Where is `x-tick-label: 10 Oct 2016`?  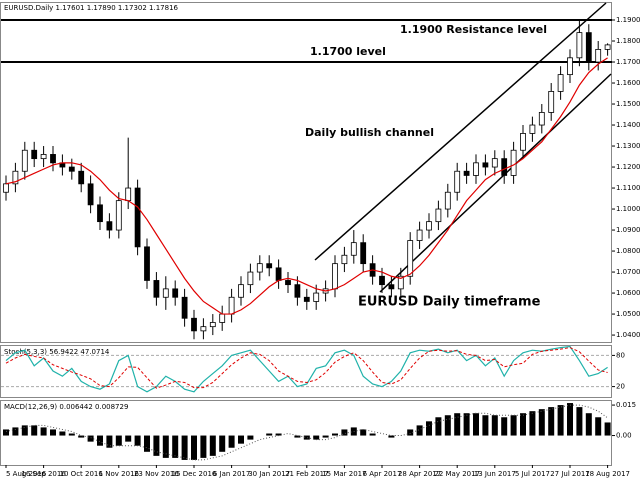
x-tick-label: 10 Oct 2016 is located at coordinates (82, 474).